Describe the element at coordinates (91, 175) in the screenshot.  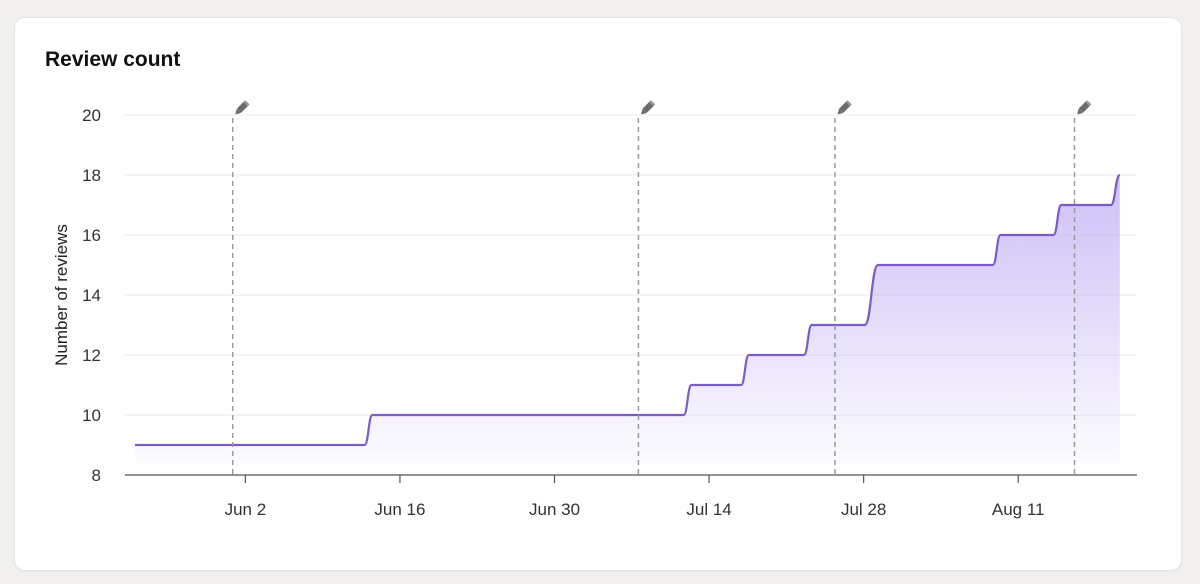
I see `y-tick-label: 18` at that location.